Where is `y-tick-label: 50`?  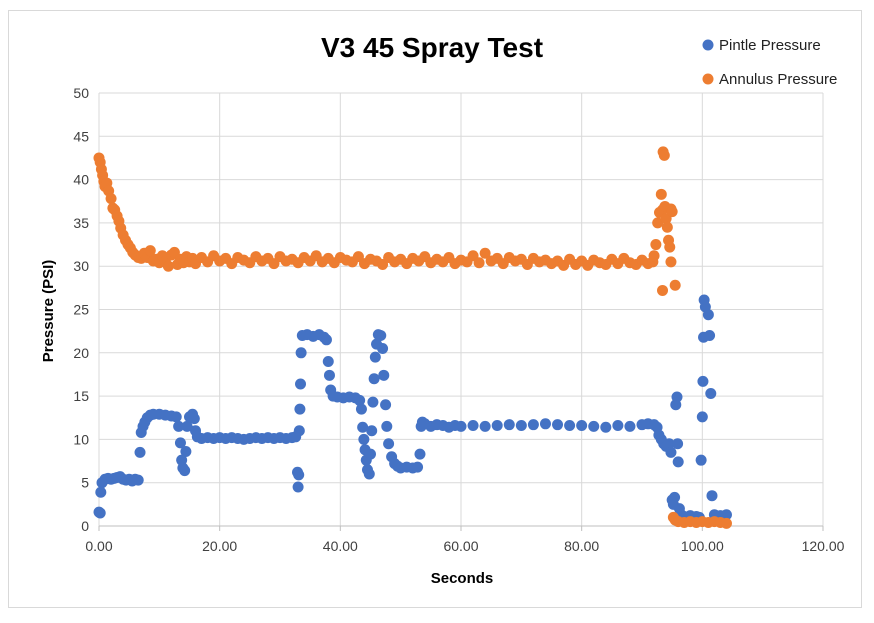
y-tick-label: 50 is located at coordinates (81, 93).